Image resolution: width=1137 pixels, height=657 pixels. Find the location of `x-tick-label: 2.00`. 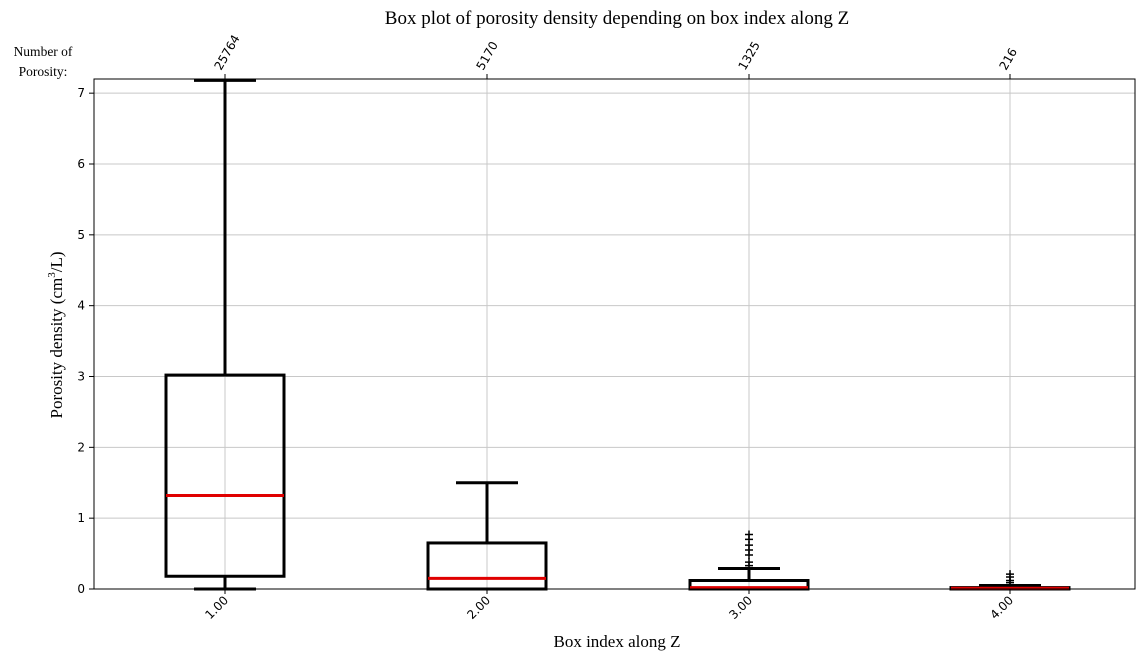

x-tick-label: 2.00 is located at coordinates (478, 607).